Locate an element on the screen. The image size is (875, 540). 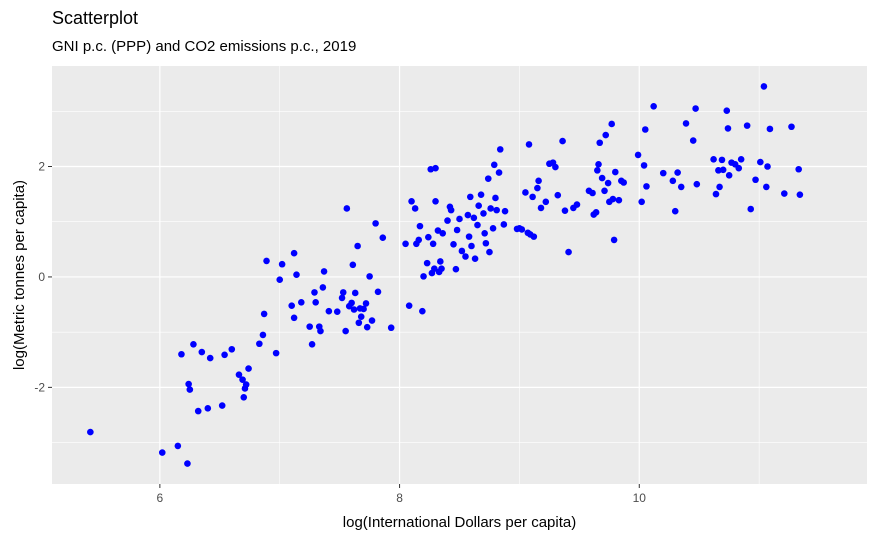
chart-title: Scatterplot is located at coordinates (95, 18).